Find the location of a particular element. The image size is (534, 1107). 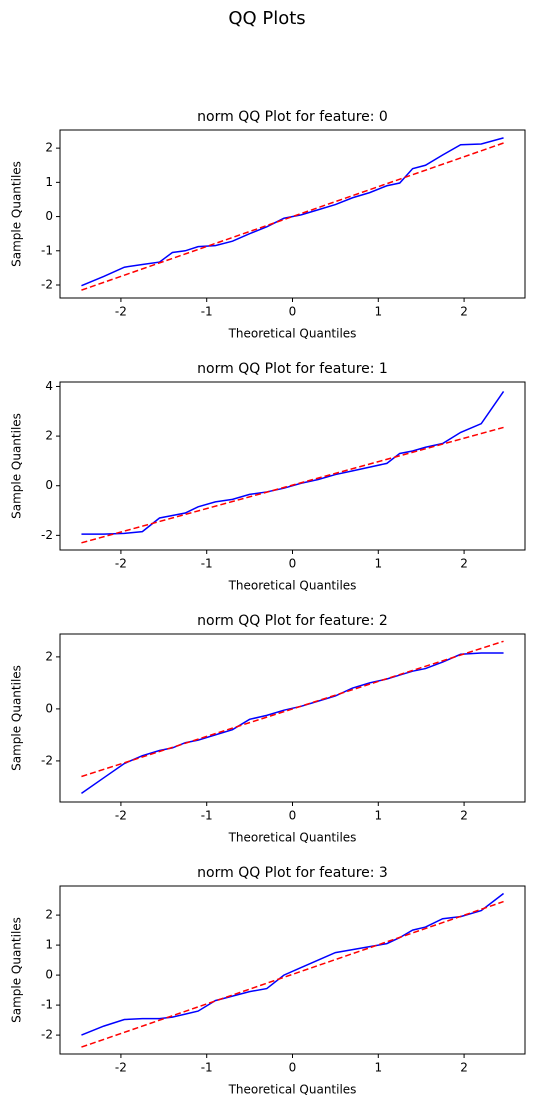

subplot-title: norm QQ Plot for feature: 2 is located at coordinates (292, 621).